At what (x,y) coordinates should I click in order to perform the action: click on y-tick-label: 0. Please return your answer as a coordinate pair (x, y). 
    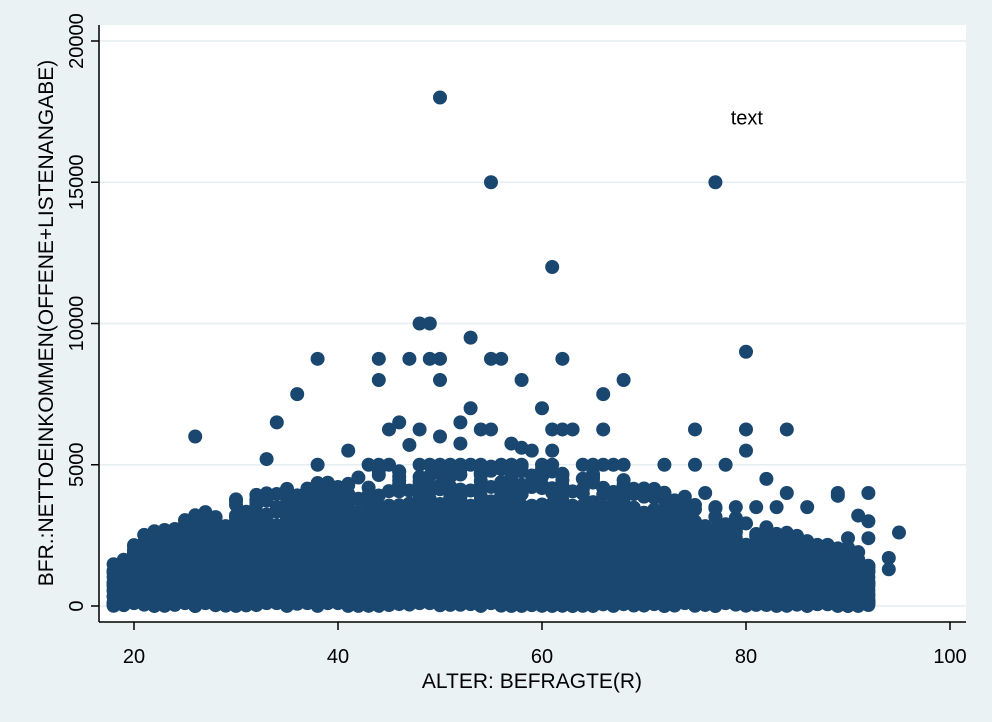
    Looking at the image, I should click on (77, 605).